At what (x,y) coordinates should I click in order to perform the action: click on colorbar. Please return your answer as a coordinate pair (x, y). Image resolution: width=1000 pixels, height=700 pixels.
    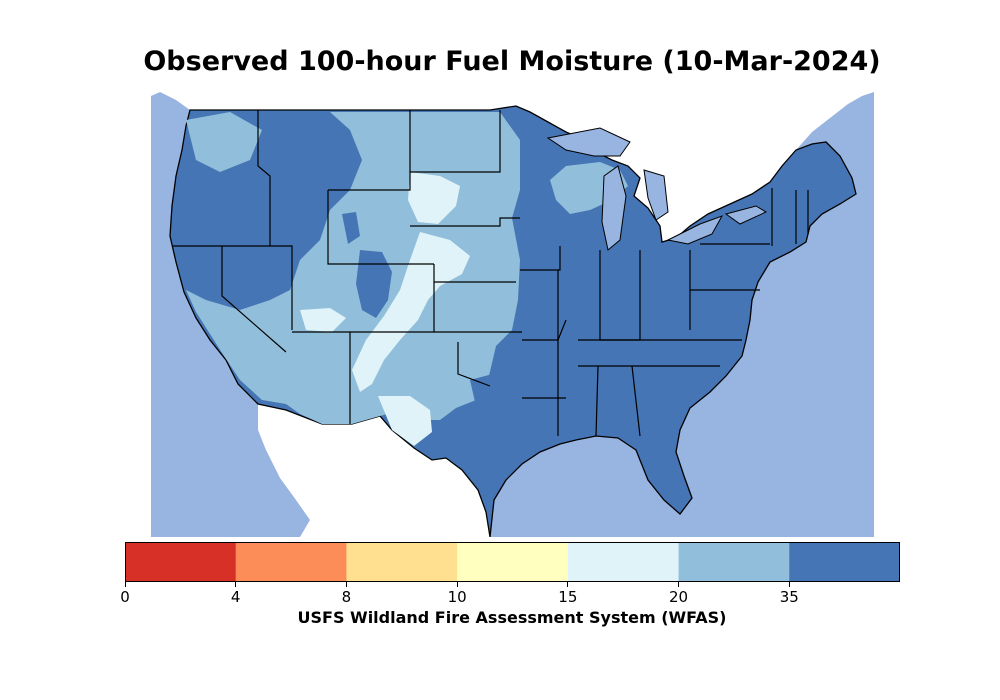
    Looking at the image, I should click on (512, 562).